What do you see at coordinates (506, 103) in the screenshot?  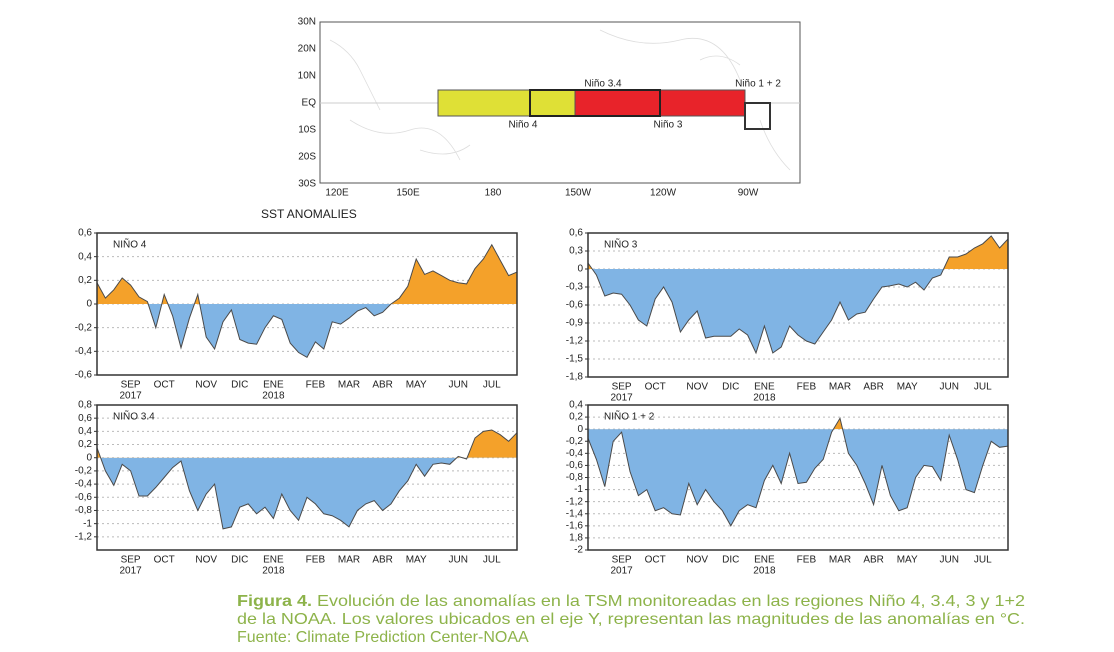 I see `nino4-region` at bounding box center [506, 103].